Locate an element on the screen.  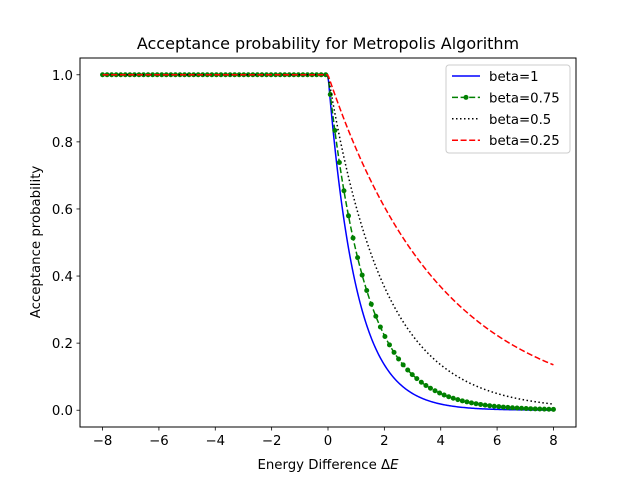
x-axis-label-text: Energy Difference is located at coordinates (319, 465).